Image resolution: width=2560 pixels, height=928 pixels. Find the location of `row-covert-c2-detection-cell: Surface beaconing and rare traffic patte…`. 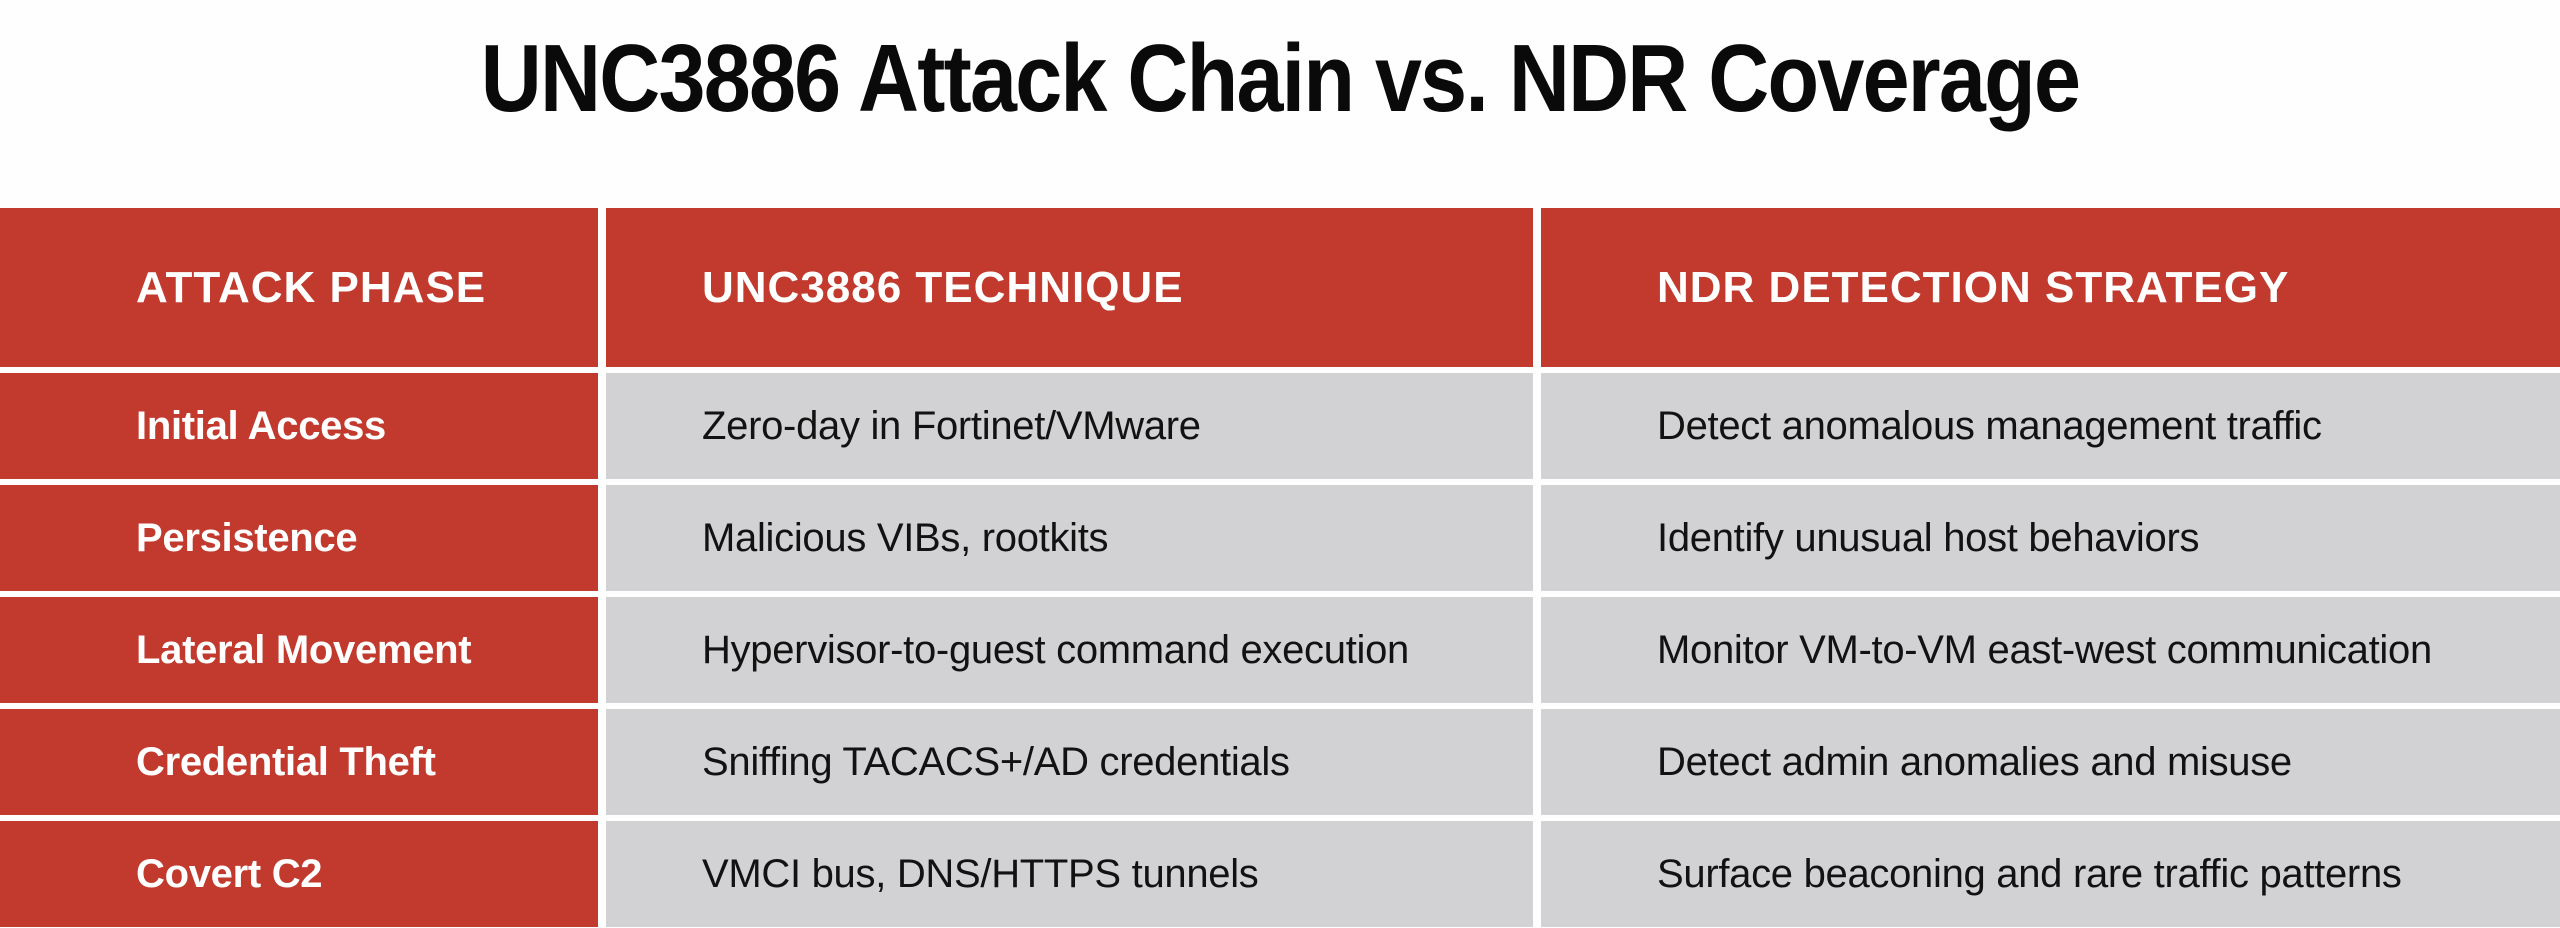

row-covert-c2-detection-cell: Surface beaconing and rare traffic patte… is located at coordinates (2050, 874).